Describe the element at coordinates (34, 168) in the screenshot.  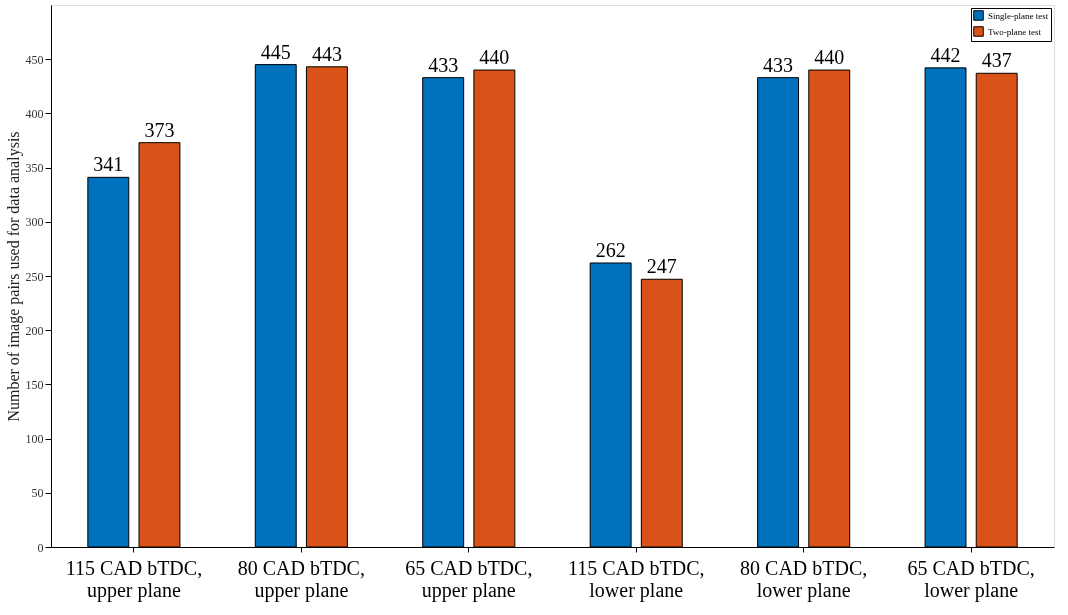
I see `y-tick-label: 350` at that location.